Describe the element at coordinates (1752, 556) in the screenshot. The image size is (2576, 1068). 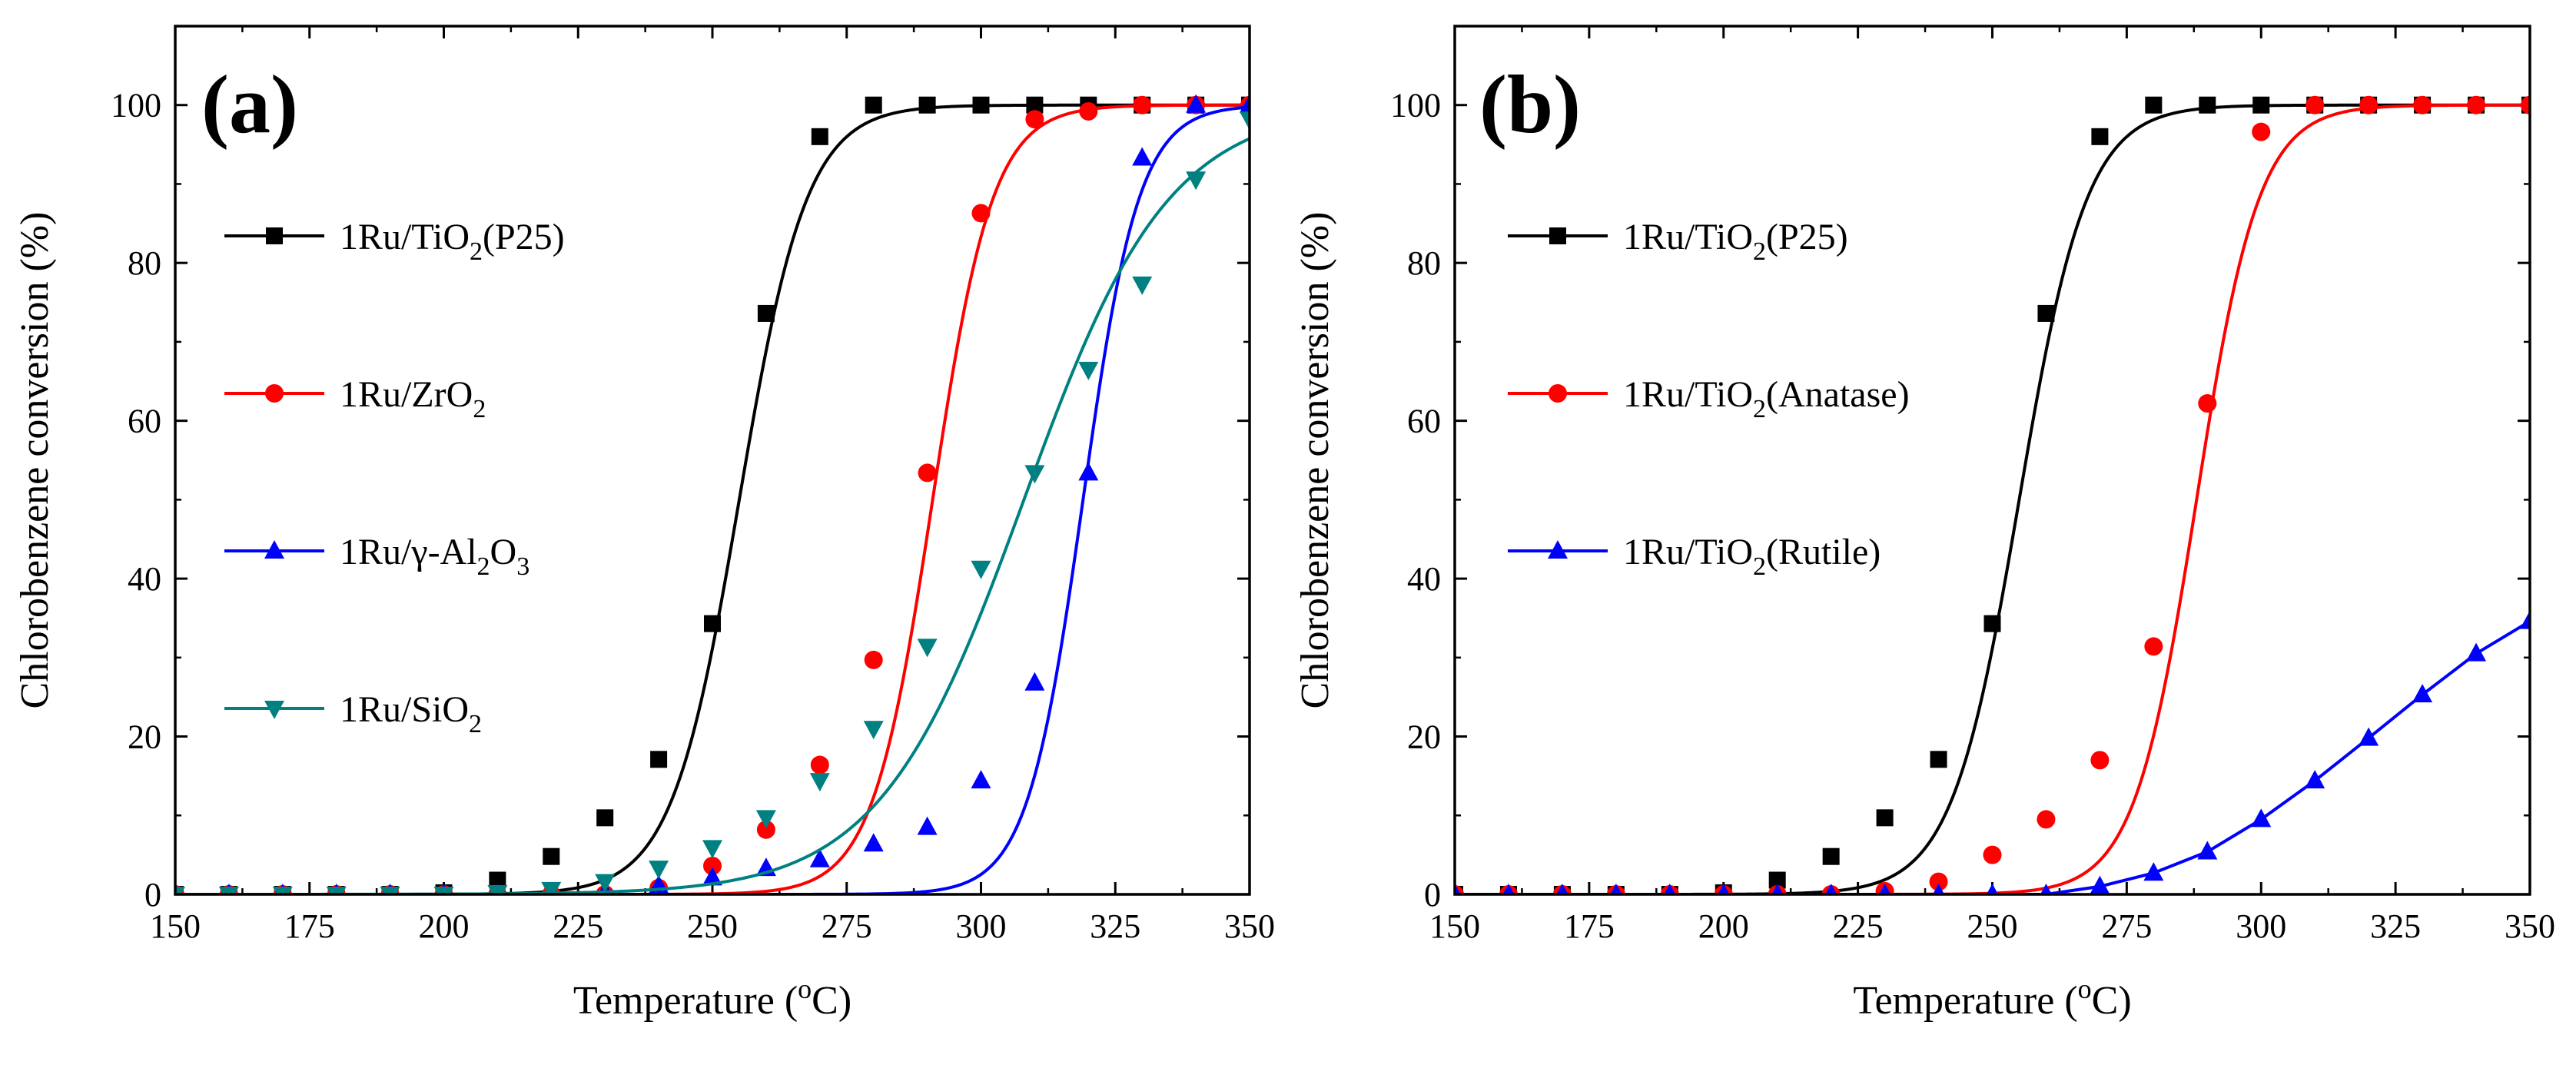
I see `legend-label: 1Ru/TiO2(Rutile)` at that location.